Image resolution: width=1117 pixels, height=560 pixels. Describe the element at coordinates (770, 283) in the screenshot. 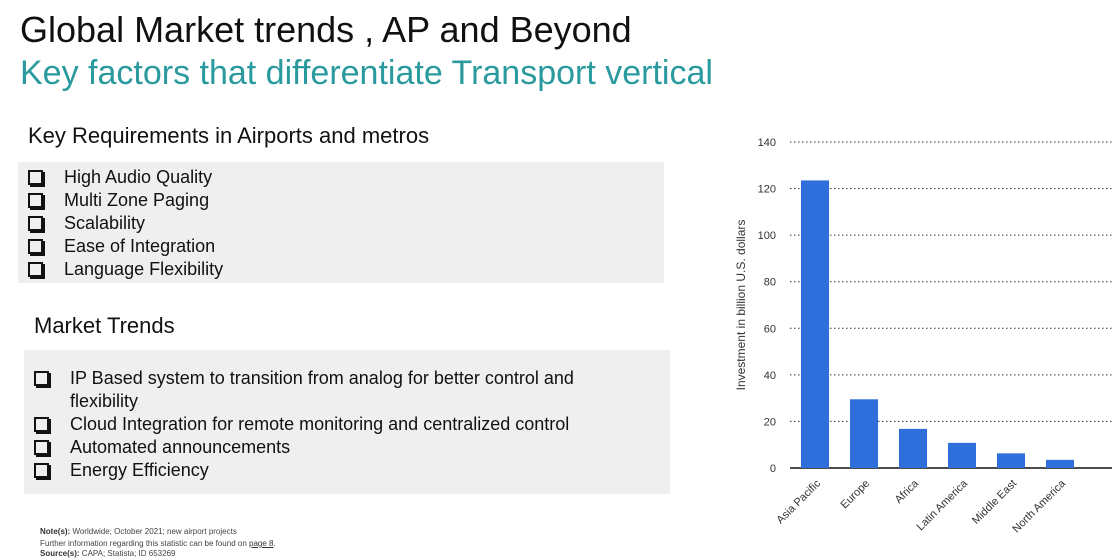

I see `y-tick-label: 80` at that location.